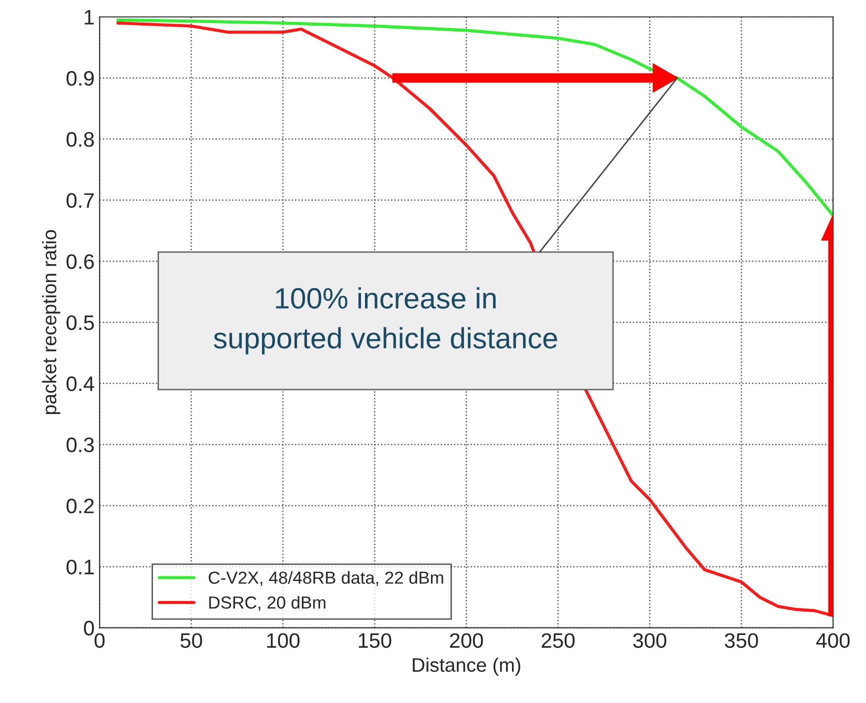 Image resolution: width=866 pixels, height=703 pixels. What do you see at coordinates (386, 320) in the screenshot?
I see `annotation: 100% increase in supported vehicle distance` at bounding box center [386, 320].